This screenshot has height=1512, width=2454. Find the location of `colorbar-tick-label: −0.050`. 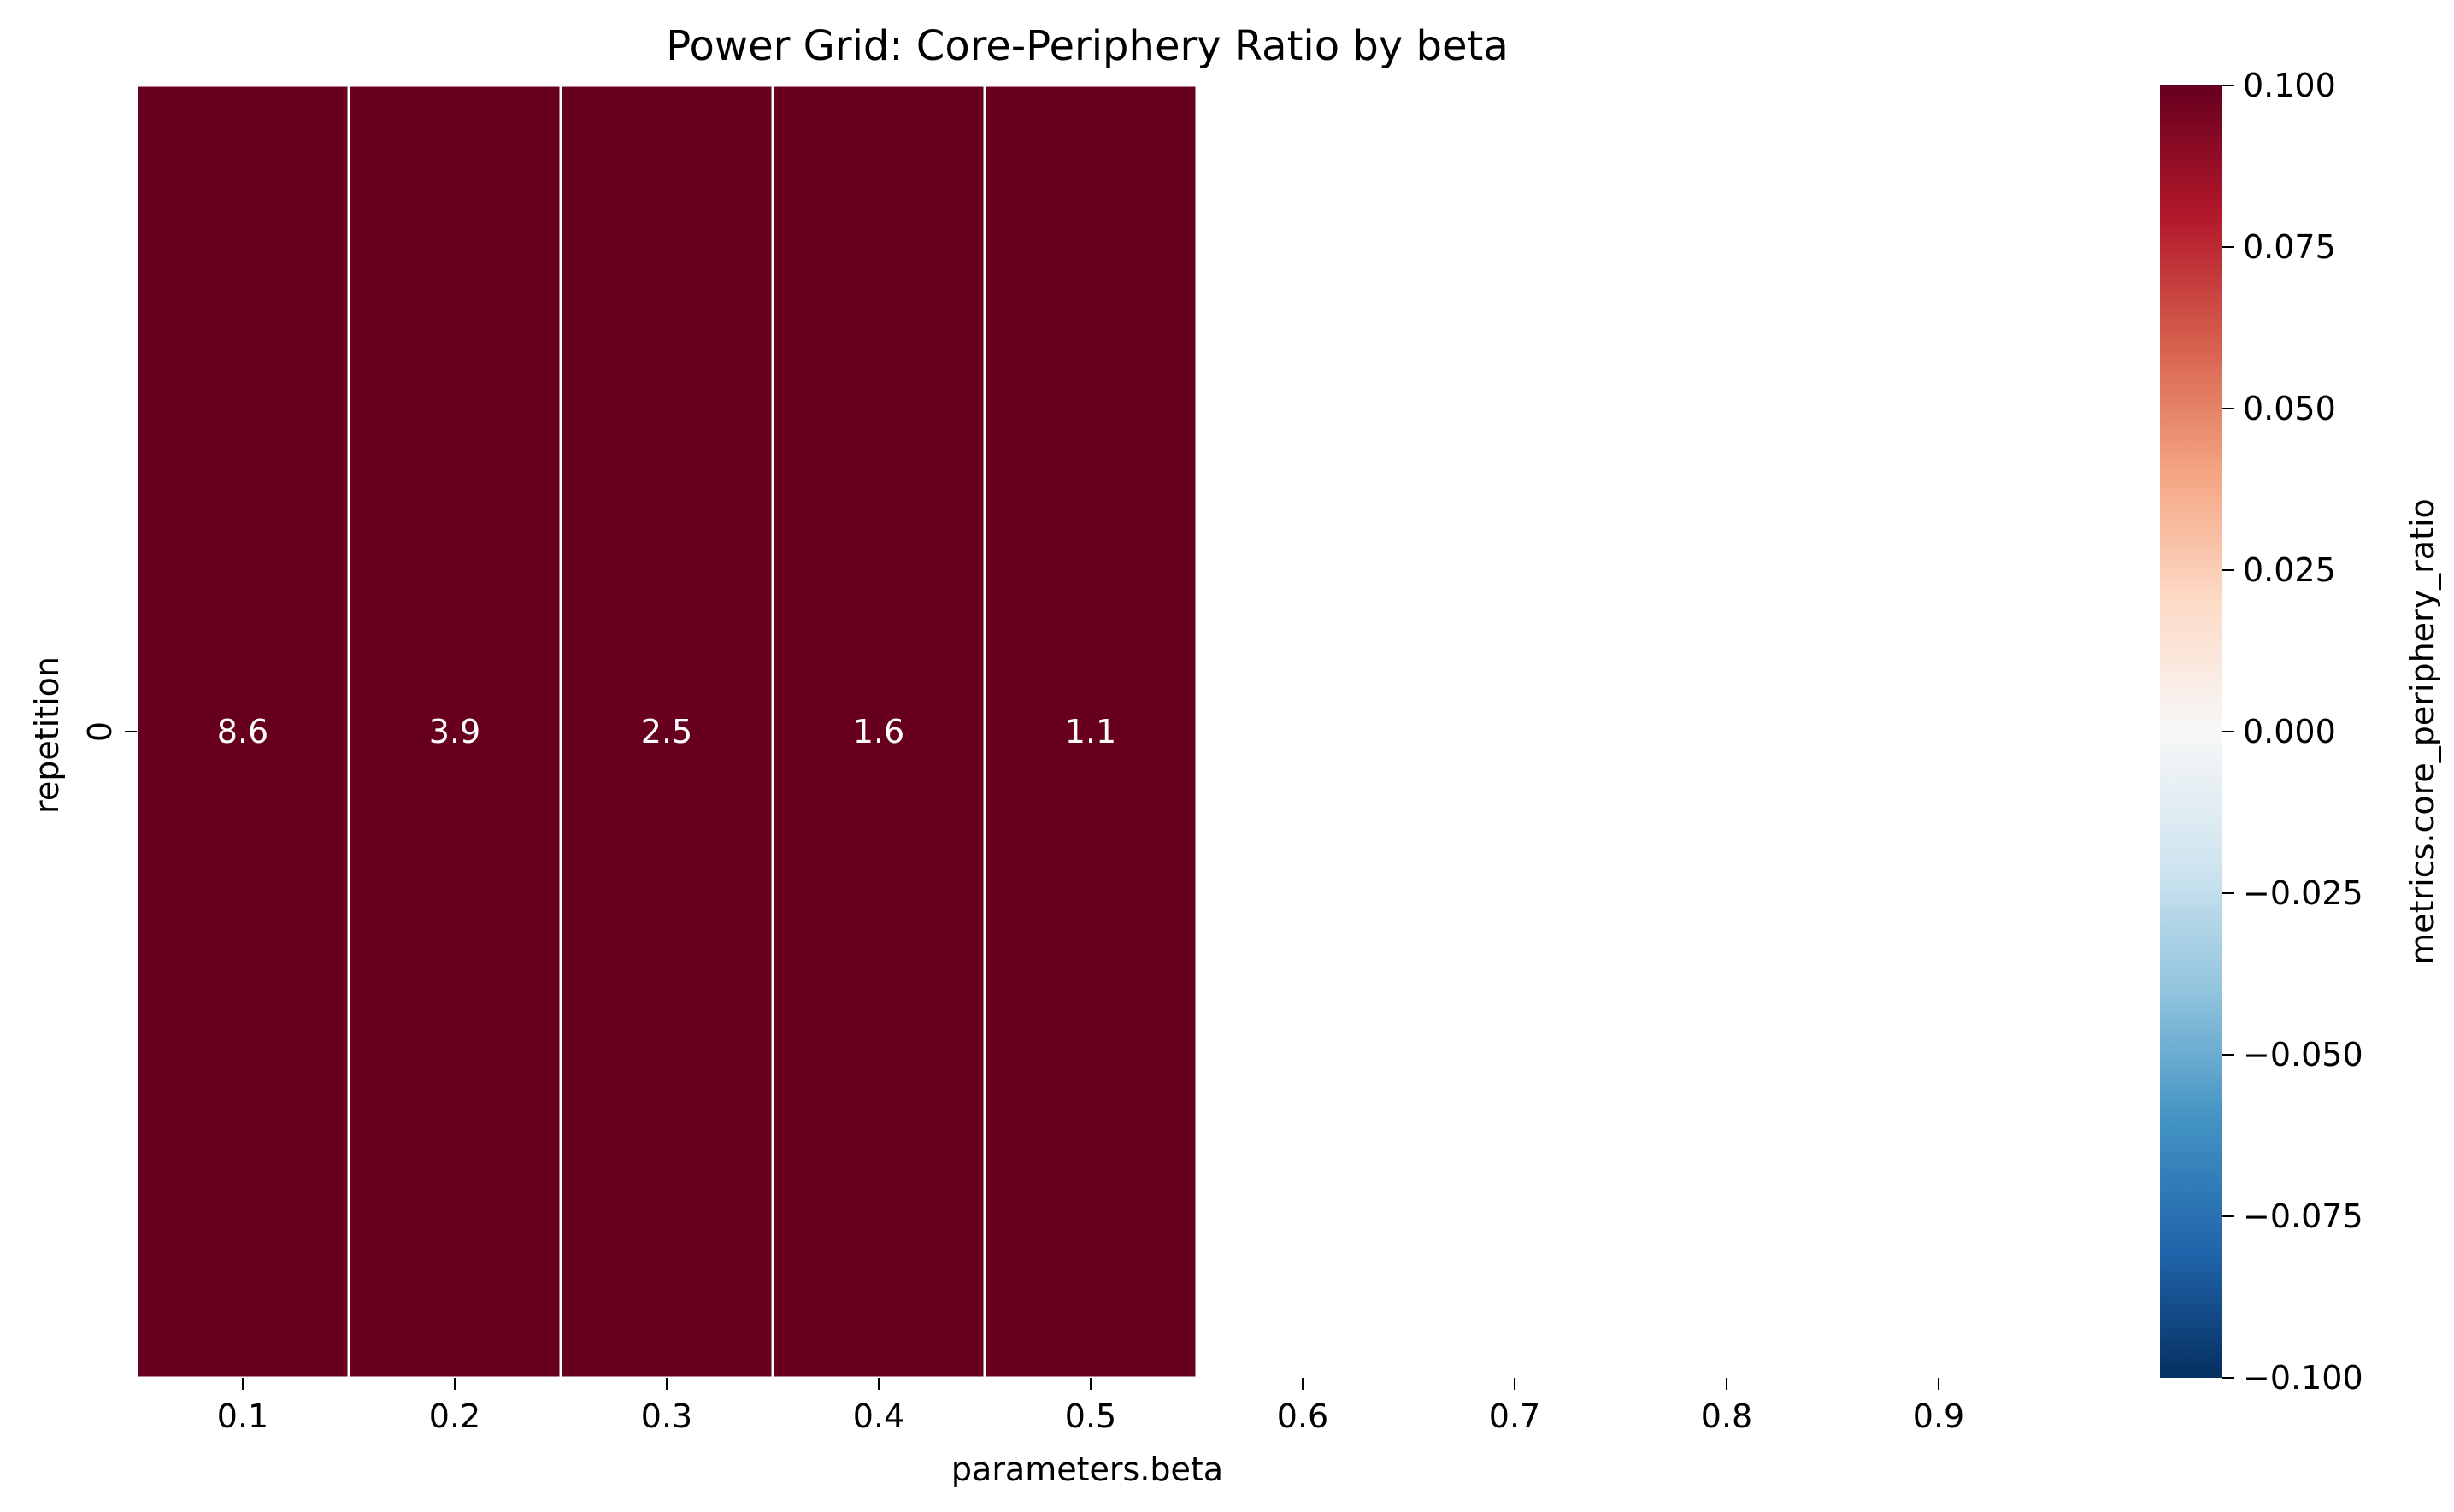

colorbar-tick-label: −0.050 is located at coordinates (2303, 1055).